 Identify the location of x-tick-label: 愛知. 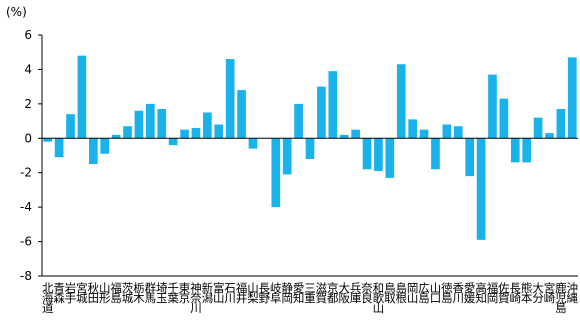
(299, 293).